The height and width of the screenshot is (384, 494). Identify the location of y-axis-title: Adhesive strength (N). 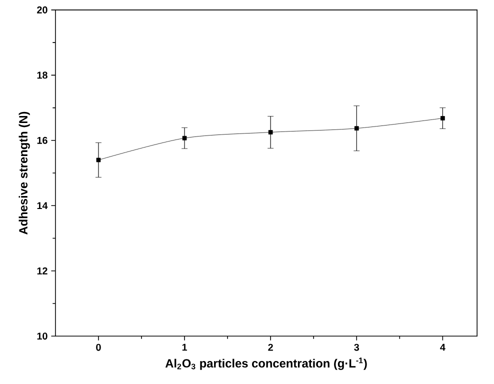
(24, 173).